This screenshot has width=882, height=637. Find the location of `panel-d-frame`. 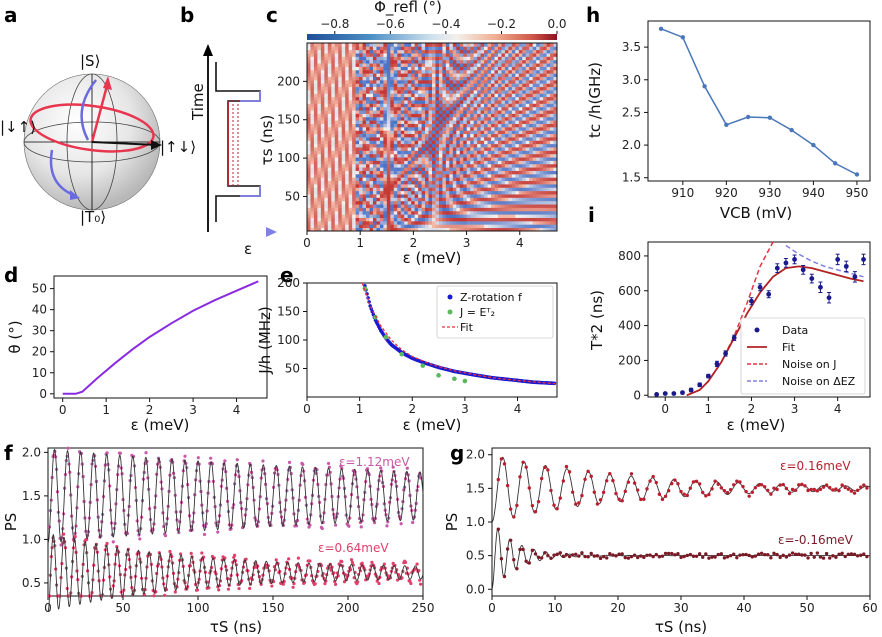

panel-d-frame is located at coordinates (160, 337).